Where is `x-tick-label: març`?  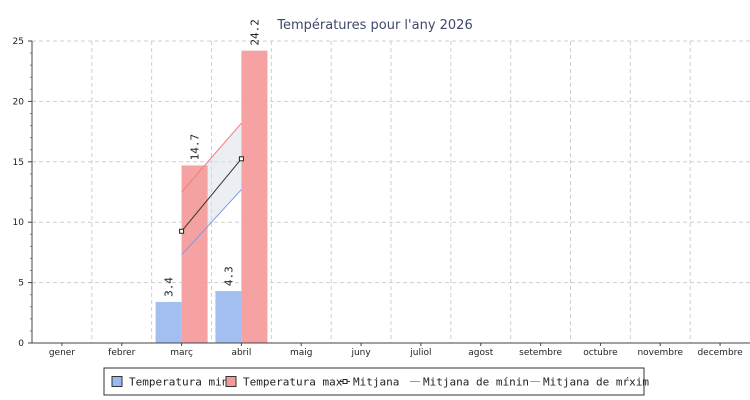
x-tick-label: març is located at coordinates (181, 353).